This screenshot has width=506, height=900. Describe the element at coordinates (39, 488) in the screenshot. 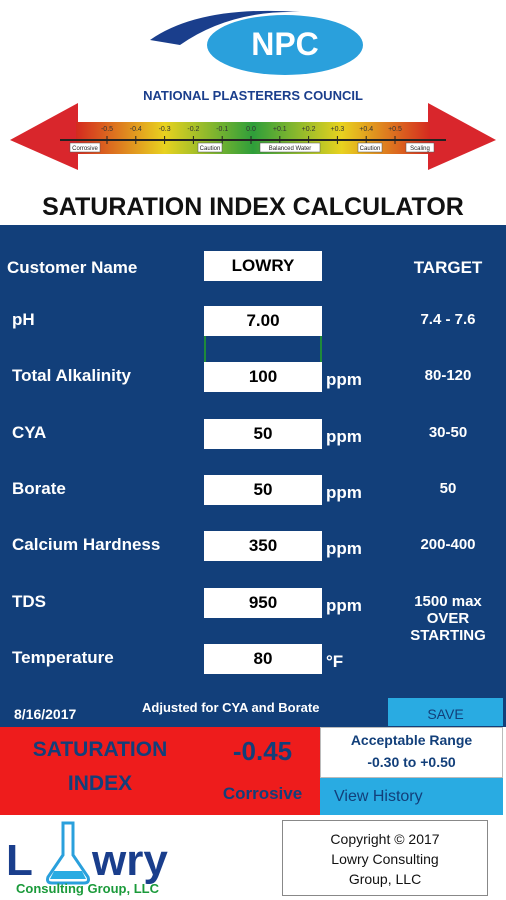

I see `field-label: Borate` at that location.